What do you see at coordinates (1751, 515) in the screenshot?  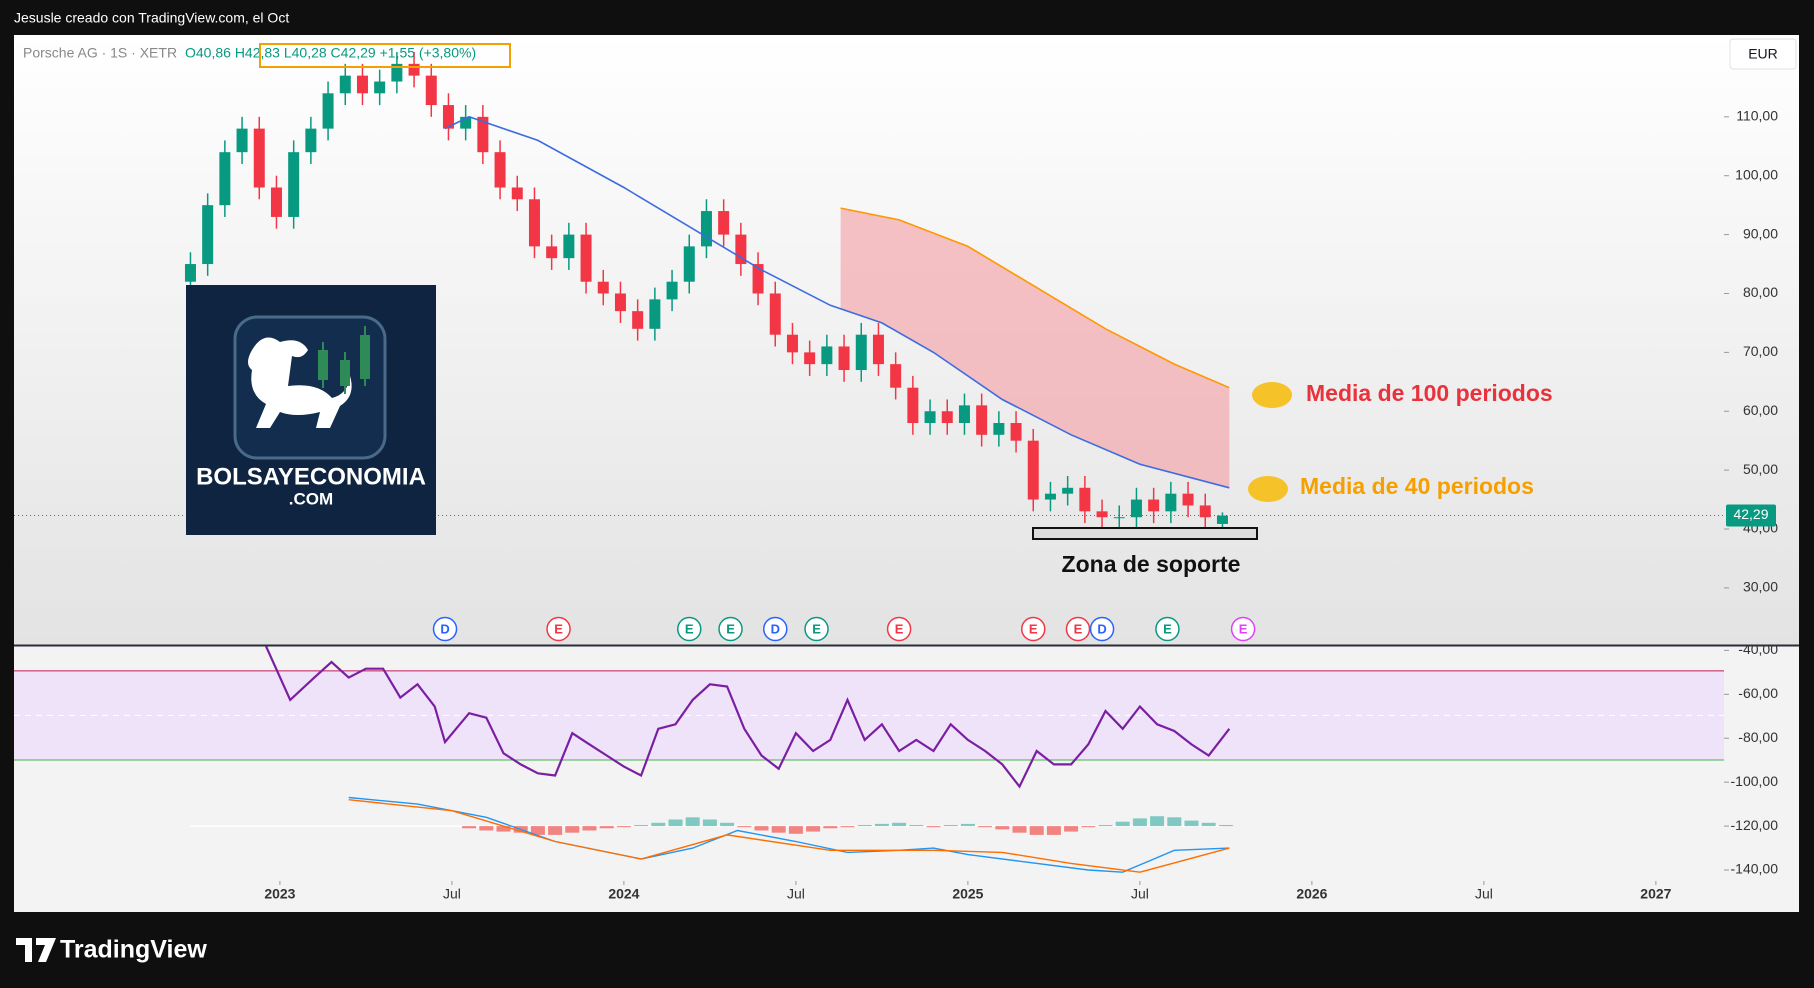 I see `last-price-tag` at bounding box center [1751, 515].